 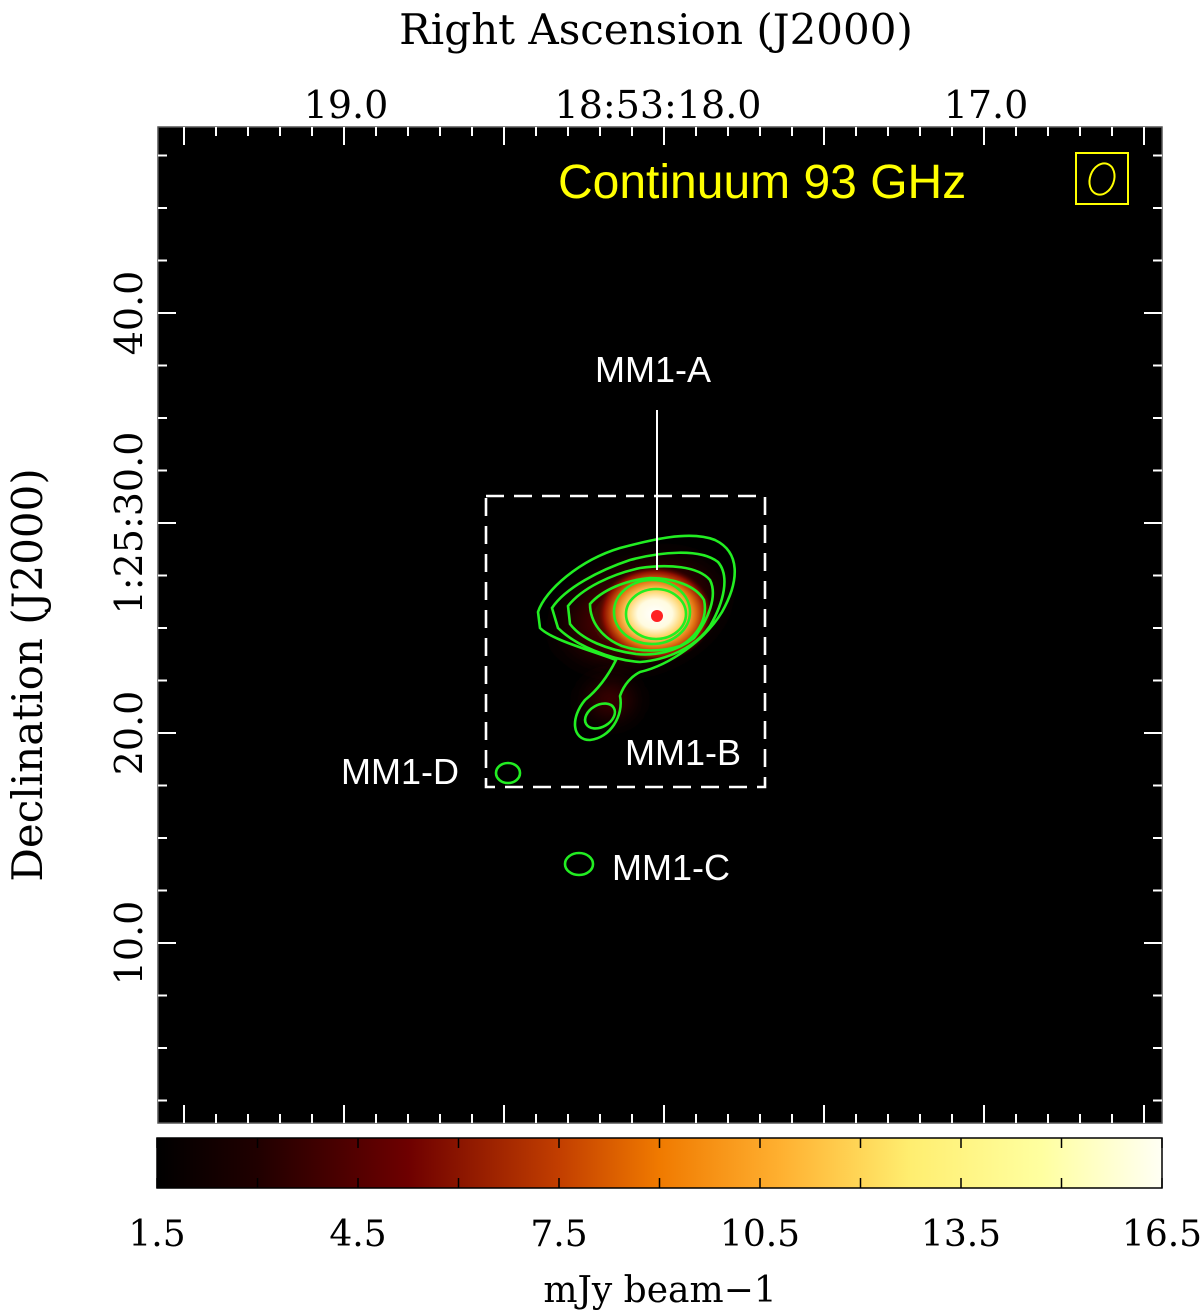 What do you see at coordinates (657, 616) in the screenshot?
I see `peak-marker` at bounding box center [657, 616].